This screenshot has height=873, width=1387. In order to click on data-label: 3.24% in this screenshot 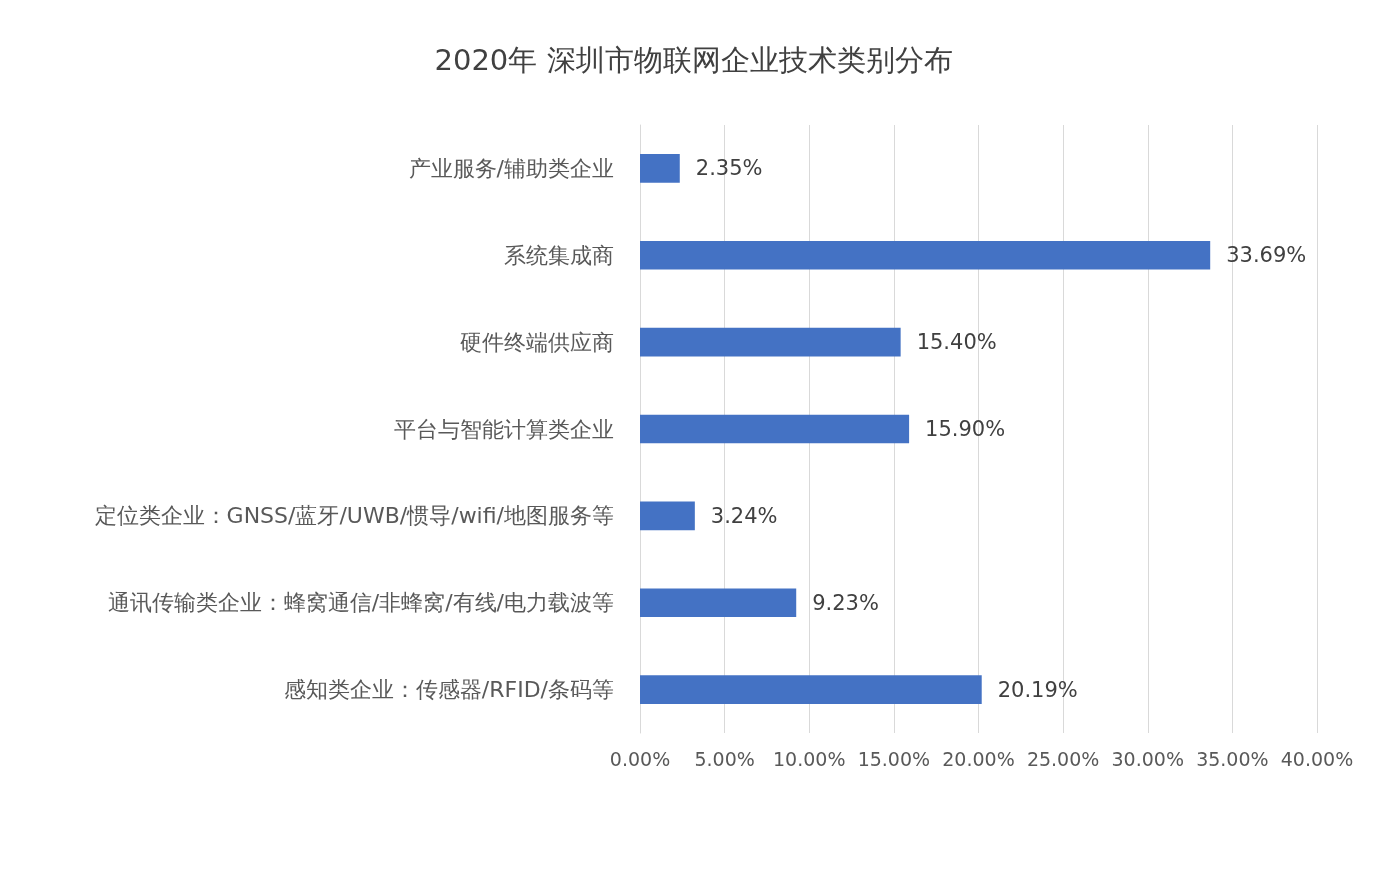, I will do `click(744, 515)`.